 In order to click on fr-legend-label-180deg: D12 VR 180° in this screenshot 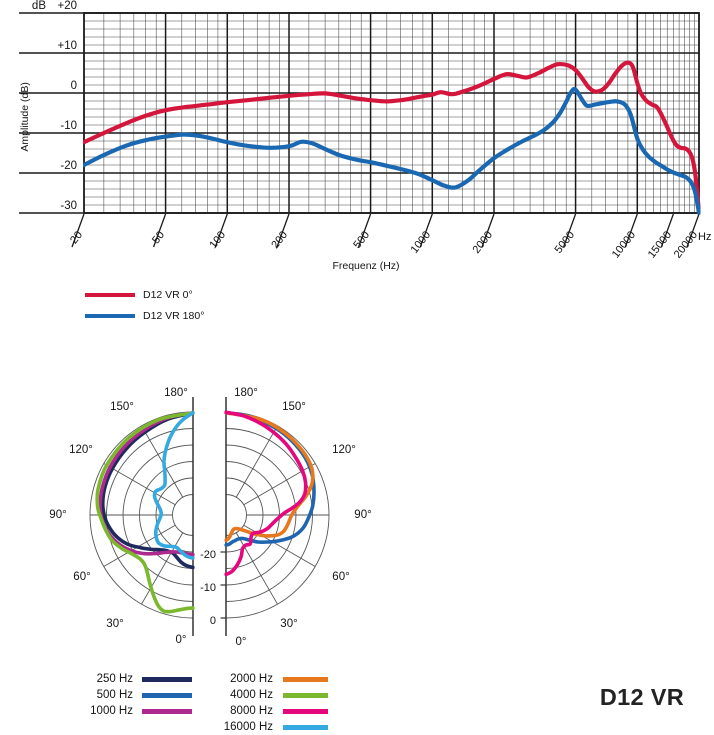, I will do `click(174, 315)`.